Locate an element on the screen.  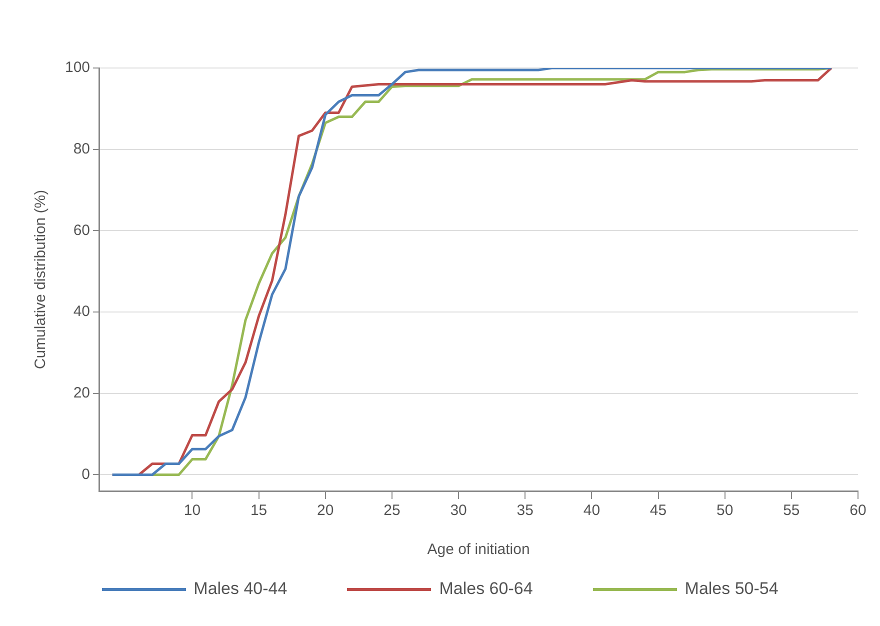
x-tick-label: 20 is located at coordinates (325, 511).